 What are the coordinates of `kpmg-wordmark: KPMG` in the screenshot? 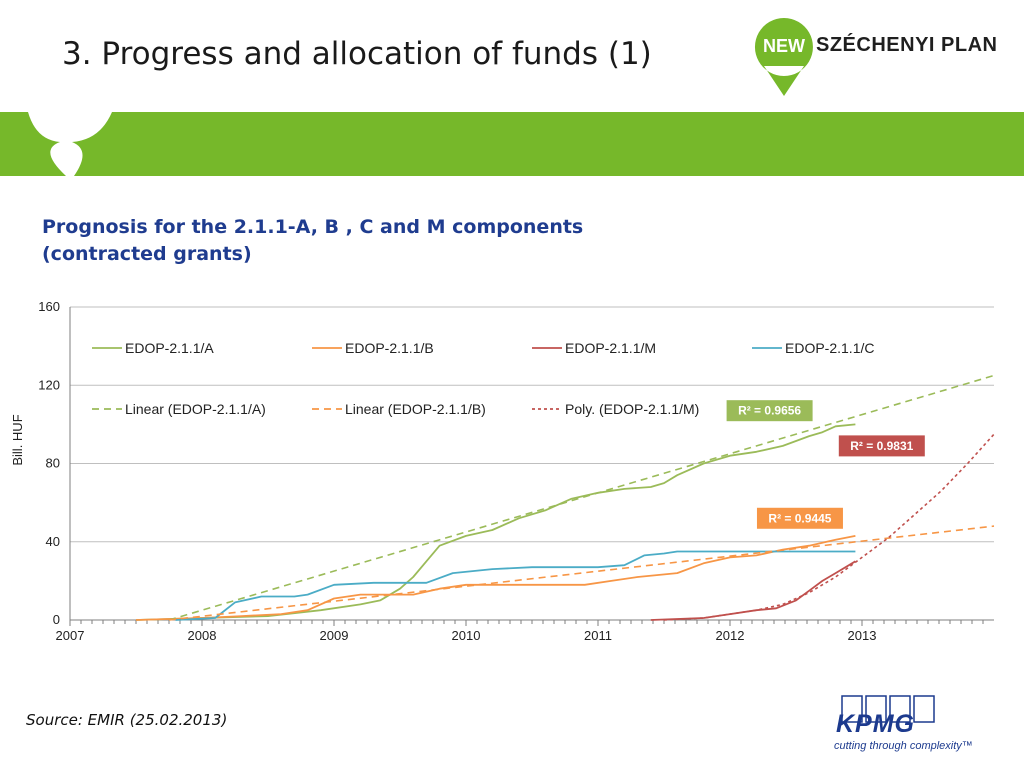 It's located at (875, 724).